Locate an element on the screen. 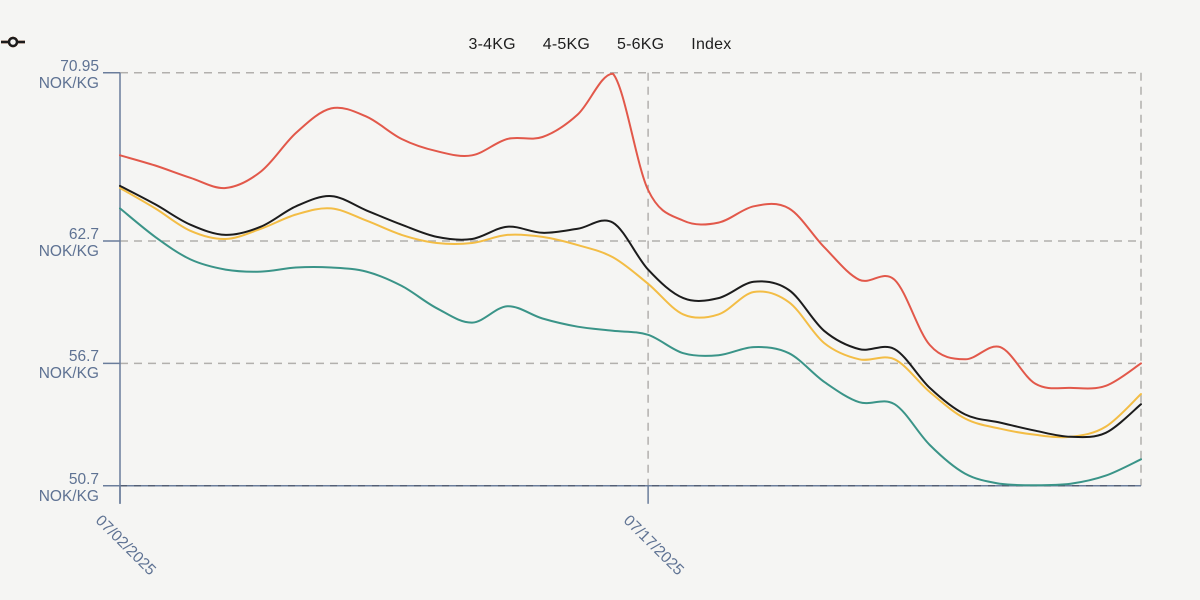  legend-item-label: Index is located at coordinates (711, 44).